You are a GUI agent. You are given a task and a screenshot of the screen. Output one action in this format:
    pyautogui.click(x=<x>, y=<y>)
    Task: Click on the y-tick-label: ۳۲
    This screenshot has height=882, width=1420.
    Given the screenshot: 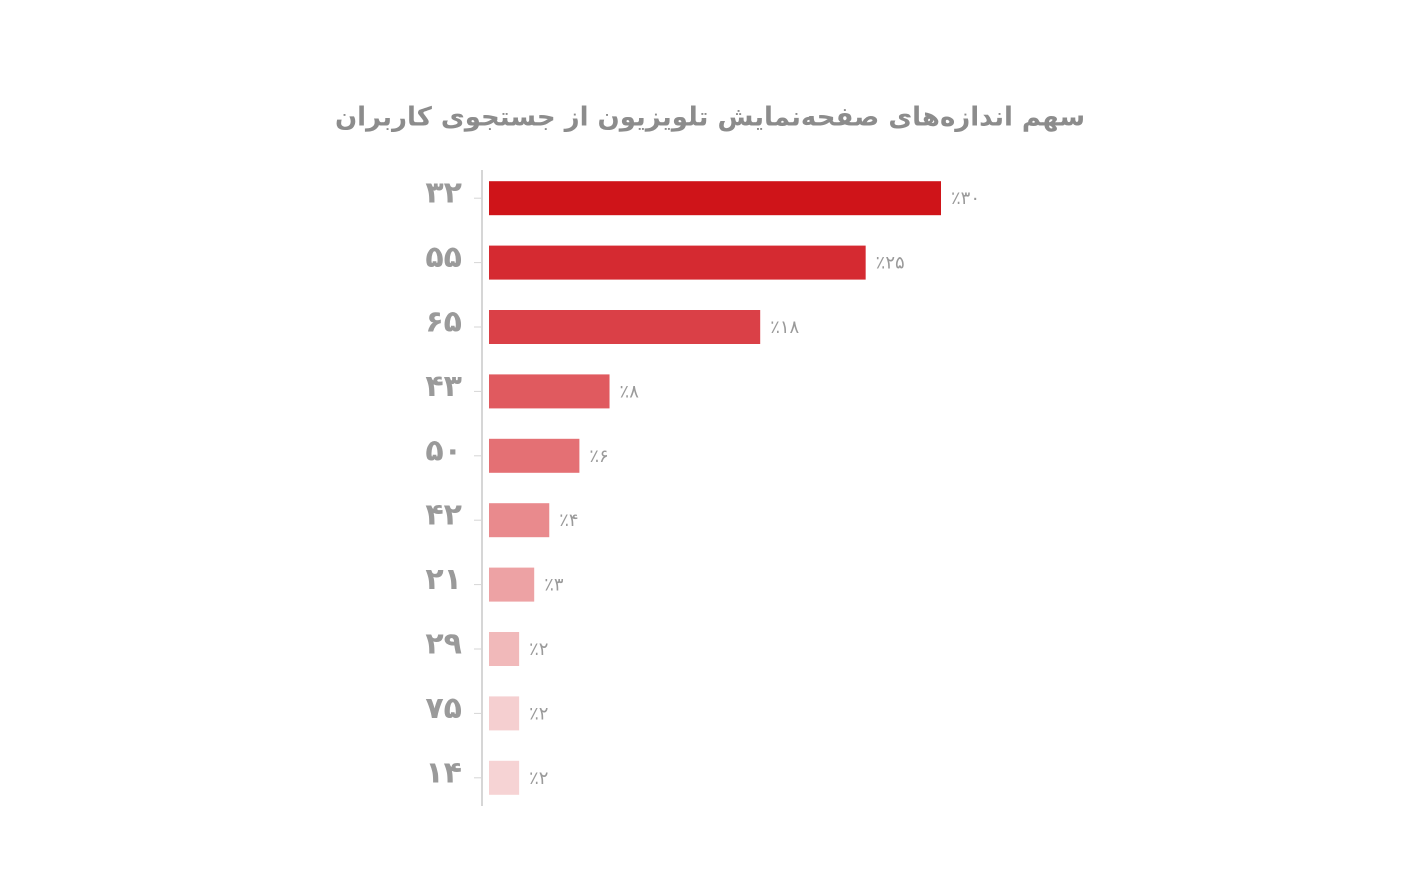 What is the action you would take?
    pyautogui.click(x=443, y=193)
    